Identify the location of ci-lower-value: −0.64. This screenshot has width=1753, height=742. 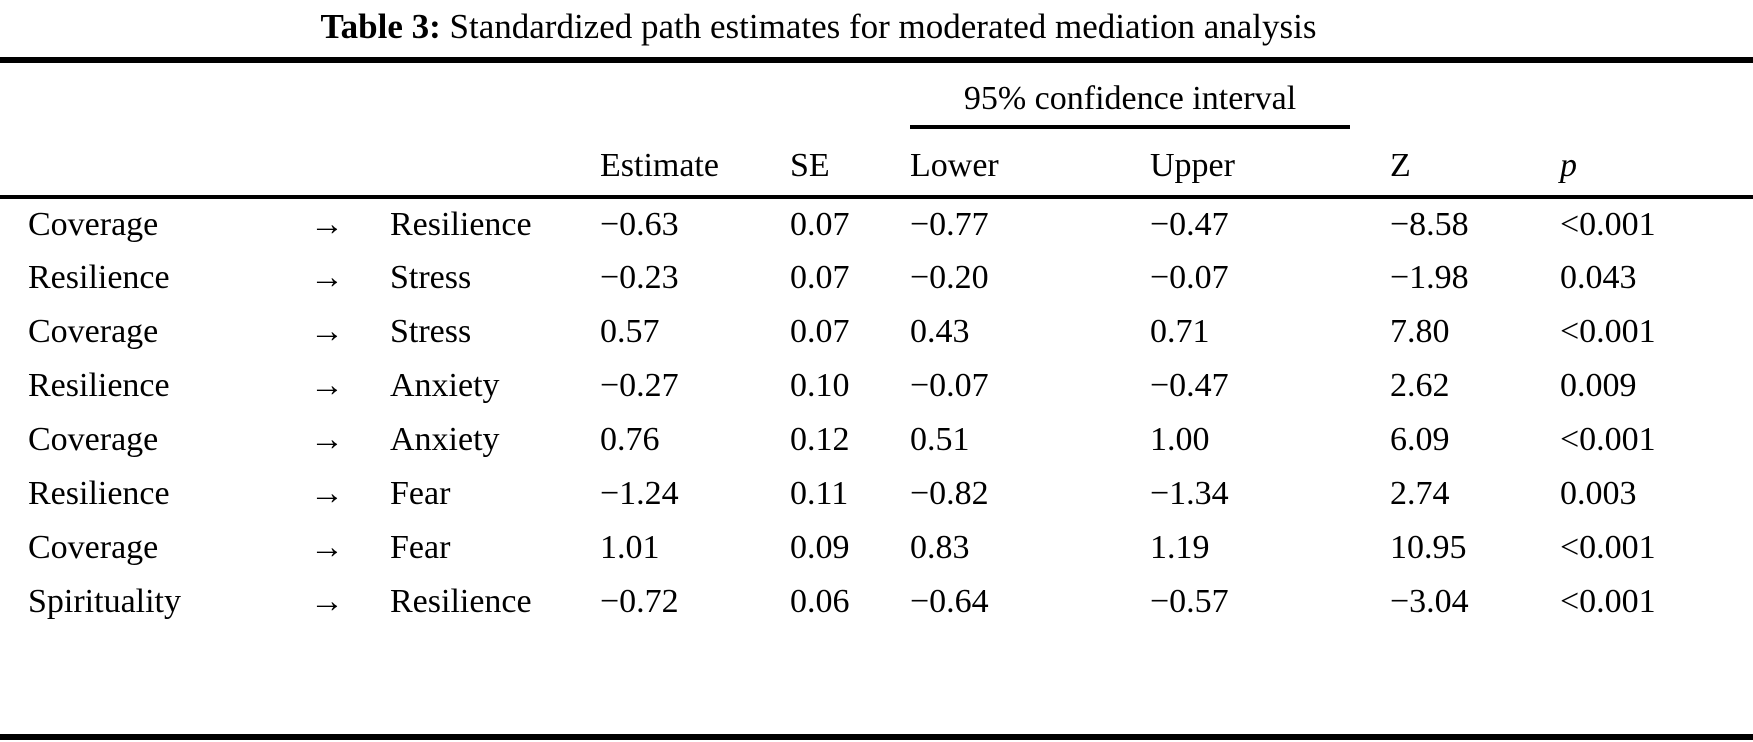
(949, 601).